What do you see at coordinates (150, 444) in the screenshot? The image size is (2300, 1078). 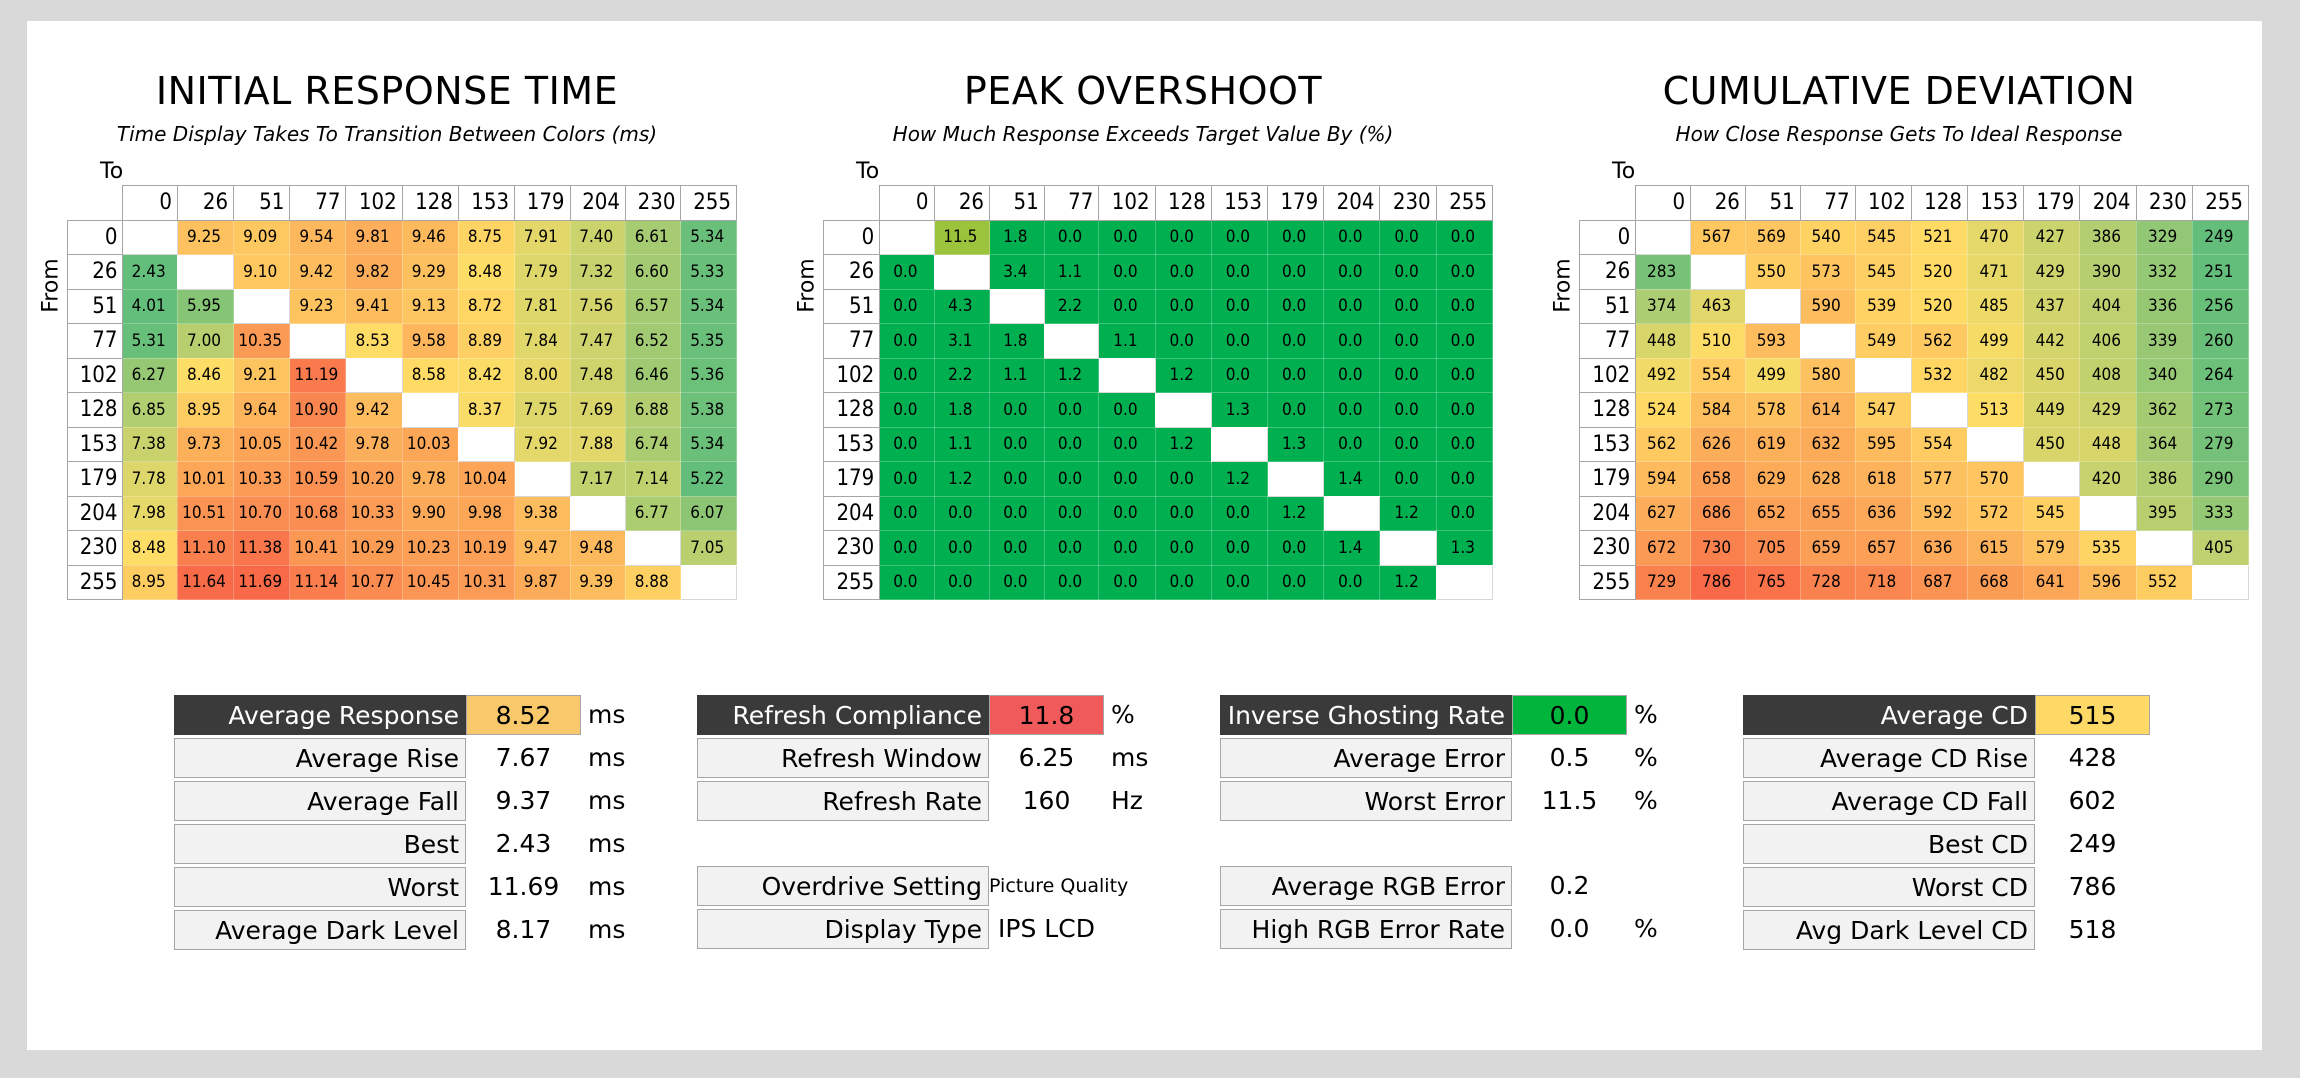 I see `heatmap-cell: 7.38` at bounding box center [150, 444].